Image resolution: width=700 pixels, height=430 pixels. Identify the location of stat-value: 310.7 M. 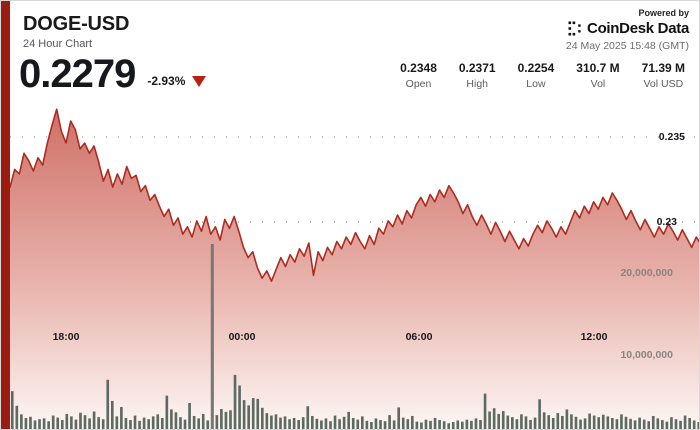
(598, 68).